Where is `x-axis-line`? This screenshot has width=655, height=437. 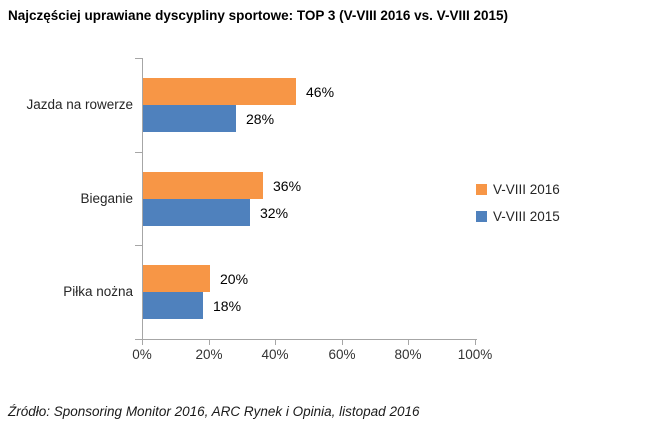 x-axis-line is located at coordinates (309, 339).